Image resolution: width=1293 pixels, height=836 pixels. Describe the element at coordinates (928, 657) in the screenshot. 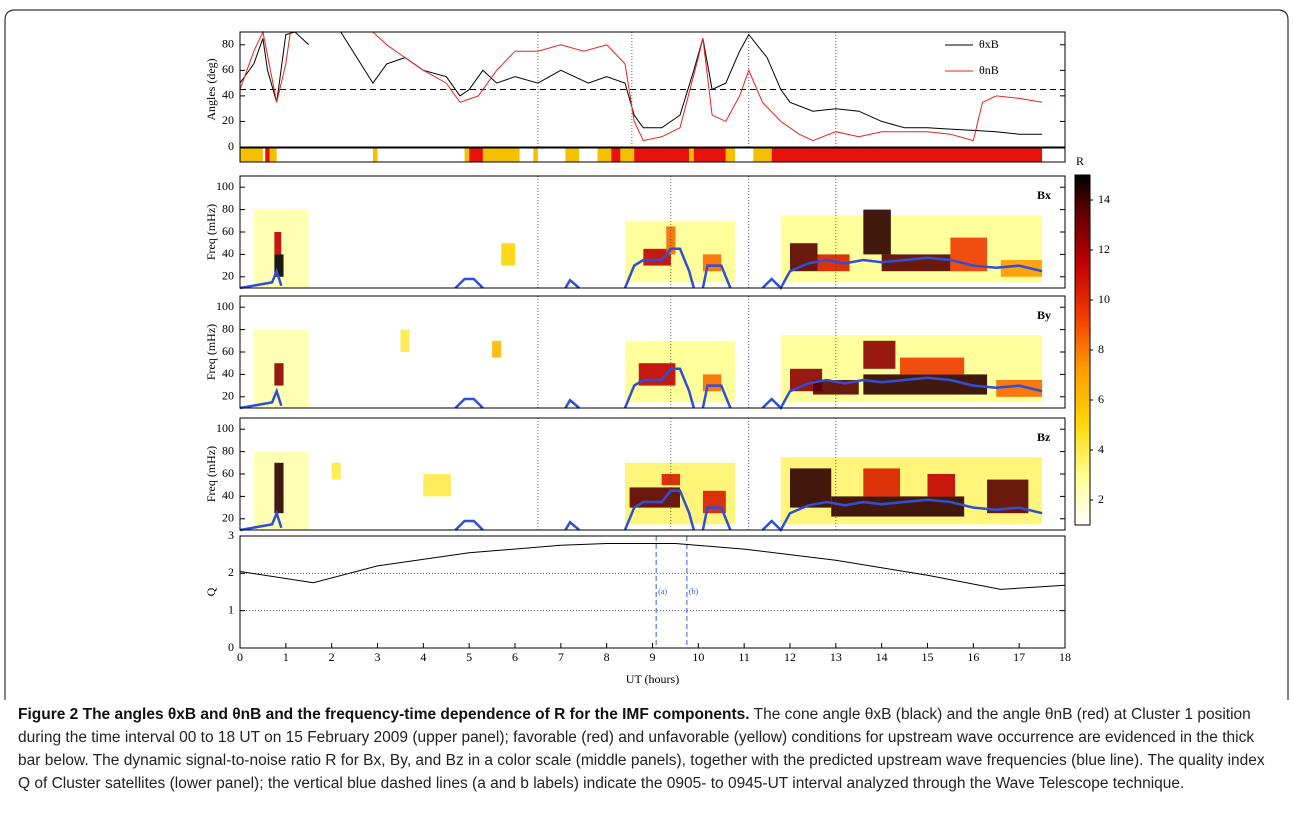

I see `x-tick-label: 15` at that location.